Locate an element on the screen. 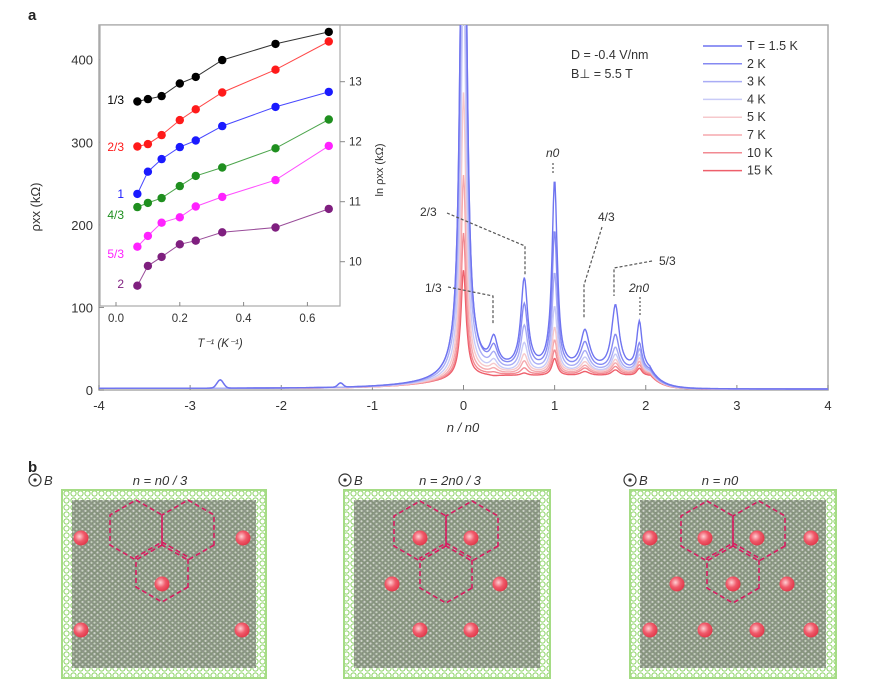  peak-labels: 1/3 2/3 n0 4/3 5/3 2n0 is located at coordinates (548, 235).